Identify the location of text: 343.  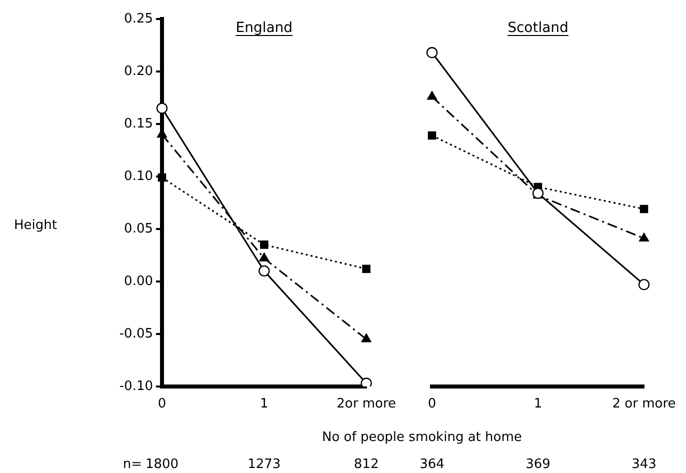
(644, 464).